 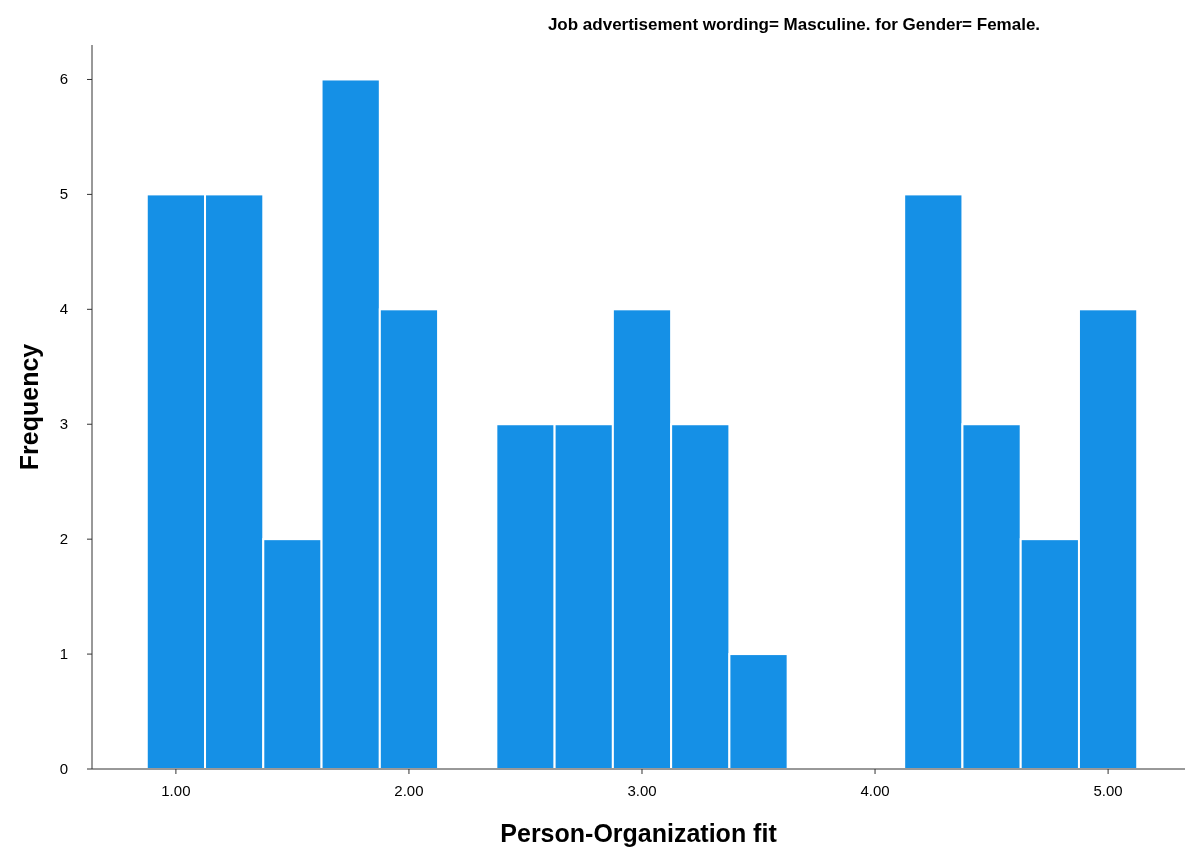 What do you see at coordinates (1108, 790) in the screenshot?
I see `x-tick-label: 5.00` at bounding box center [1108, 790].